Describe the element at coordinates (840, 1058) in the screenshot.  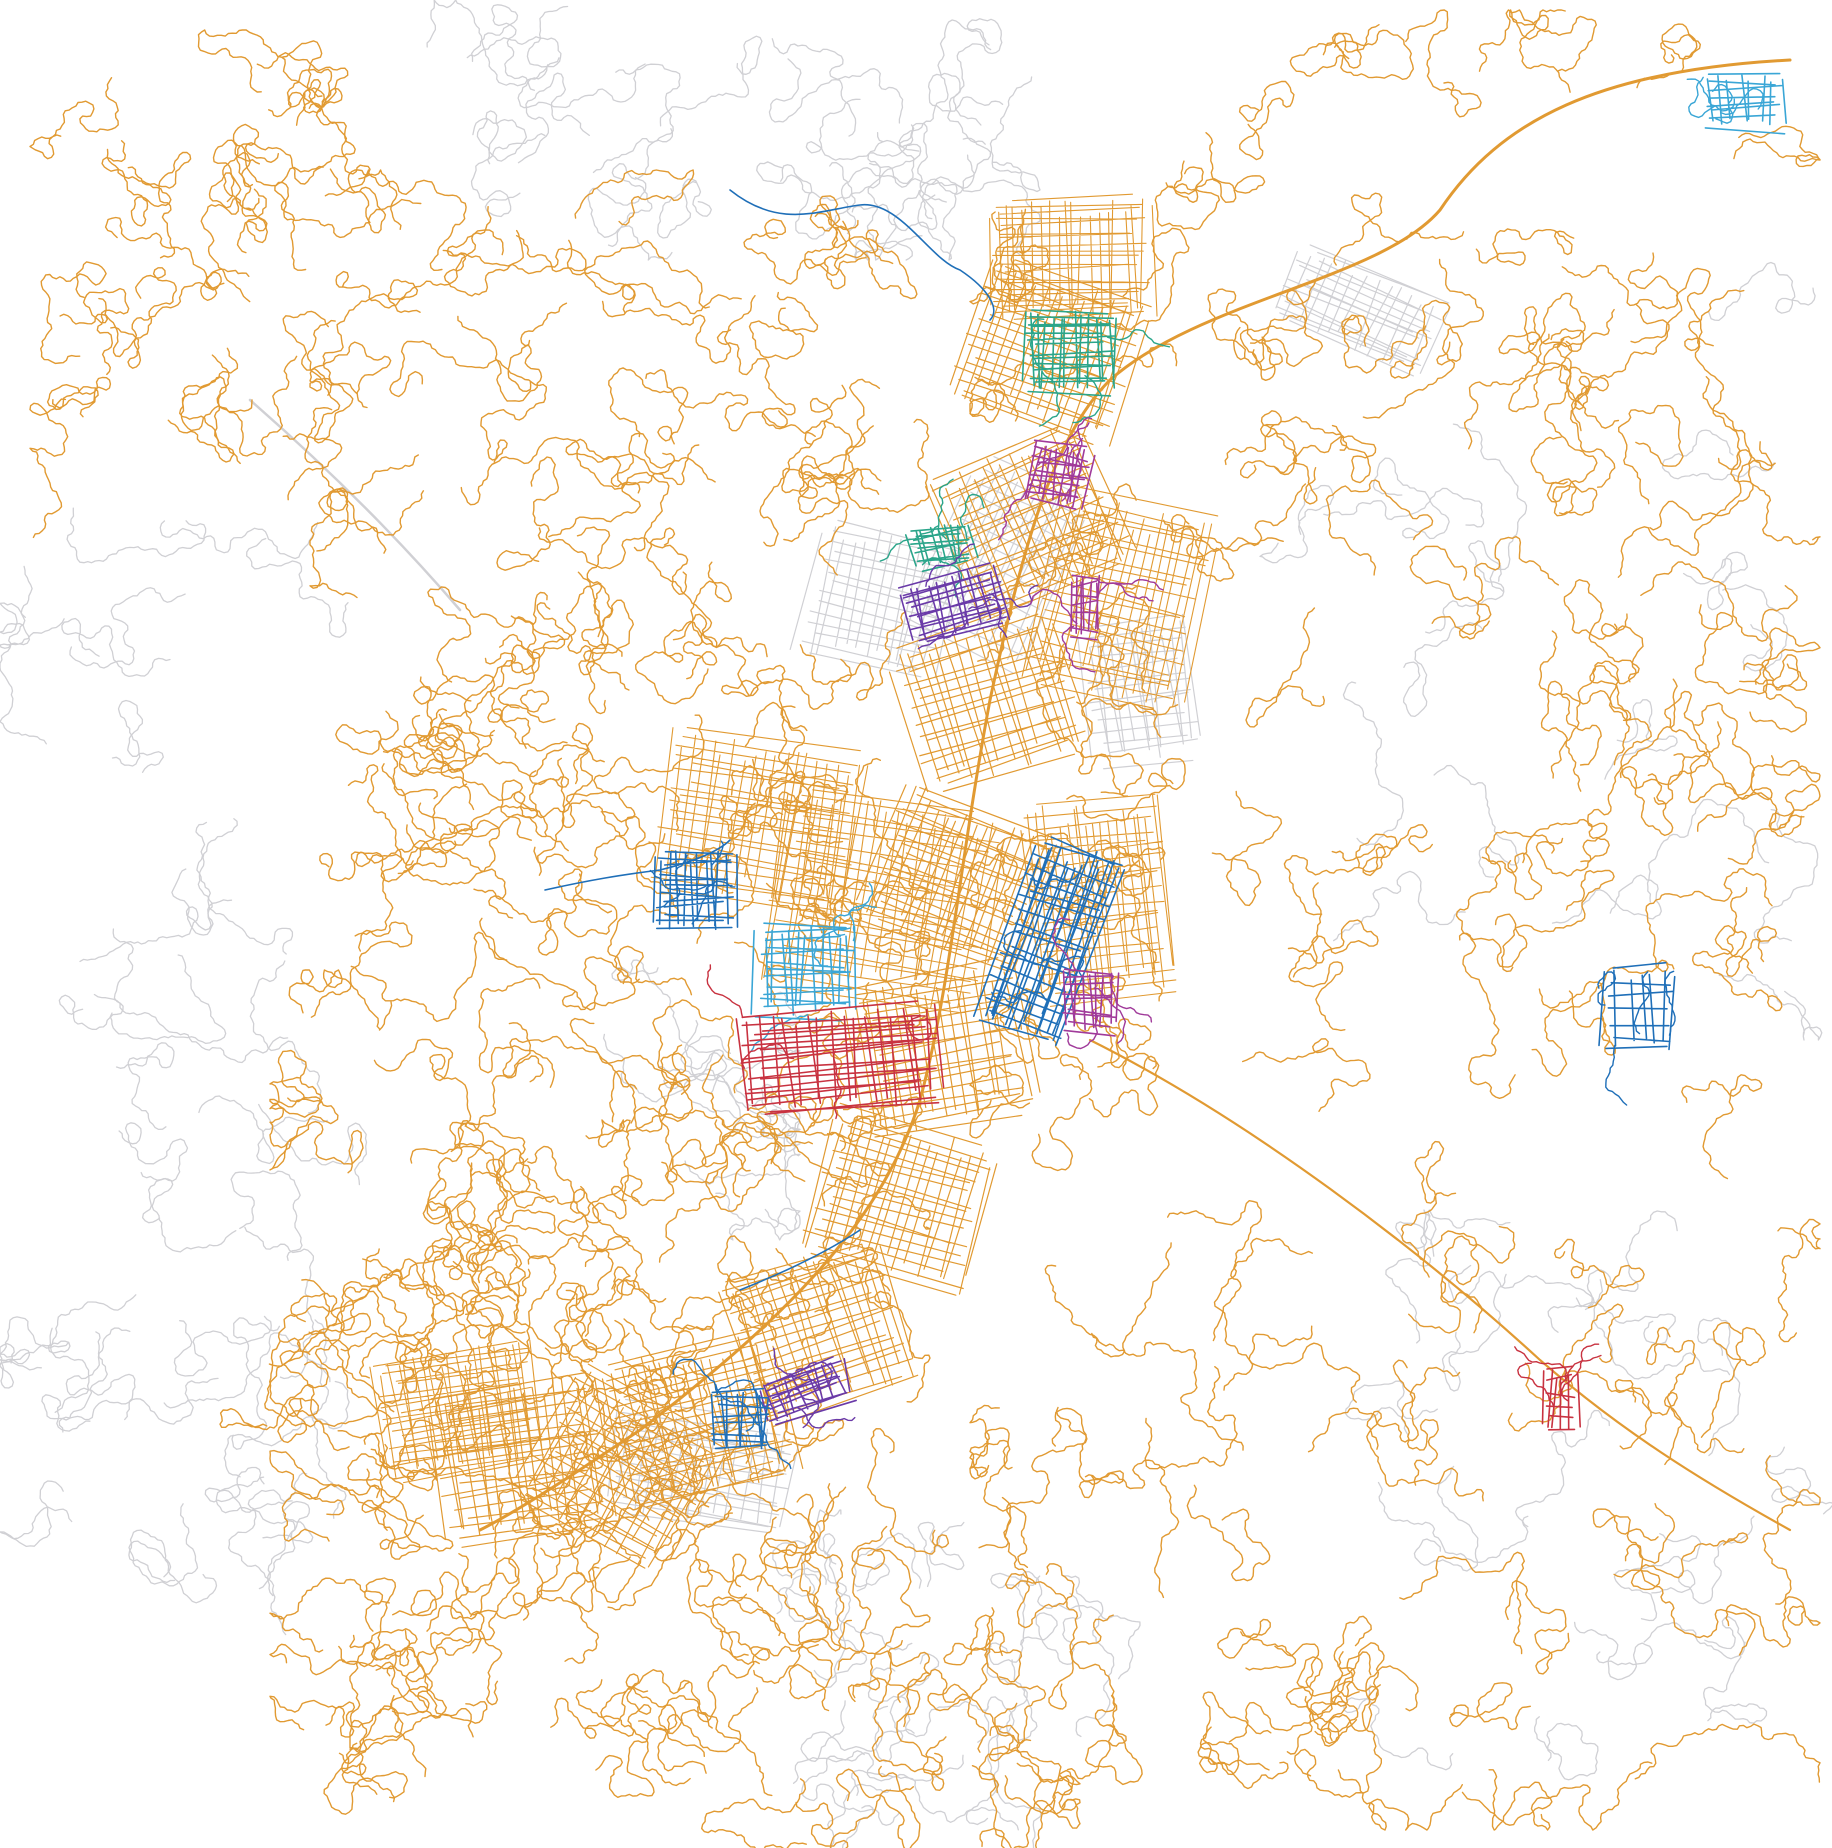
I see `cluster-red-center` at that location.